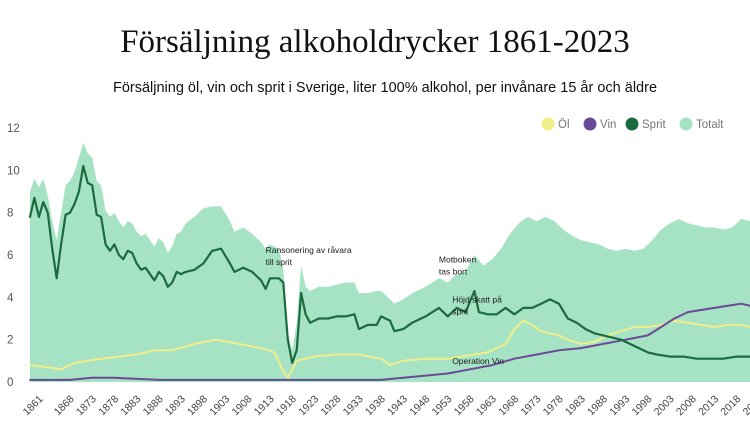  What do you see at coordinates (686, 124) in the screenshot?
I see `legend-swatch-totalt` at bounding box center [686, 124].